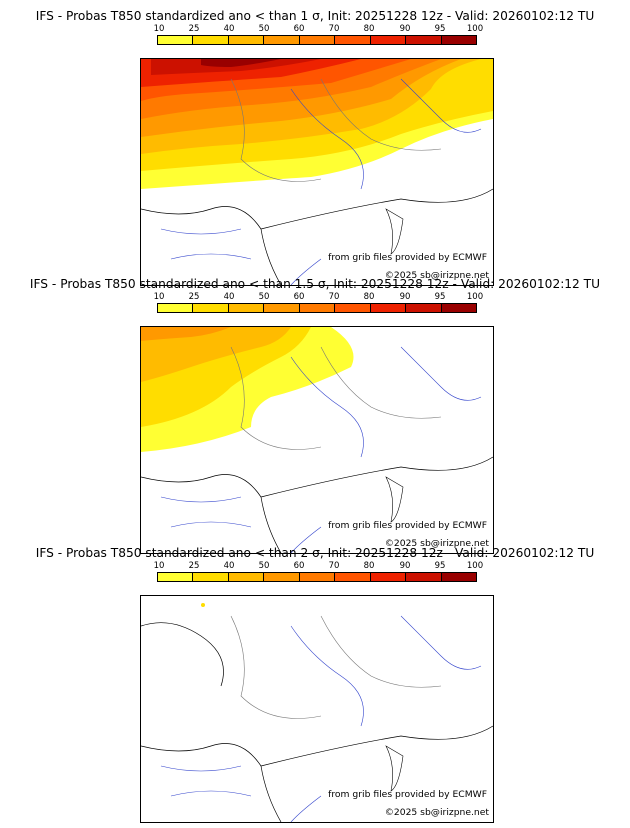 This screenshot has height=828, width=630. I want to click on map-graphic, so click(317, 712).